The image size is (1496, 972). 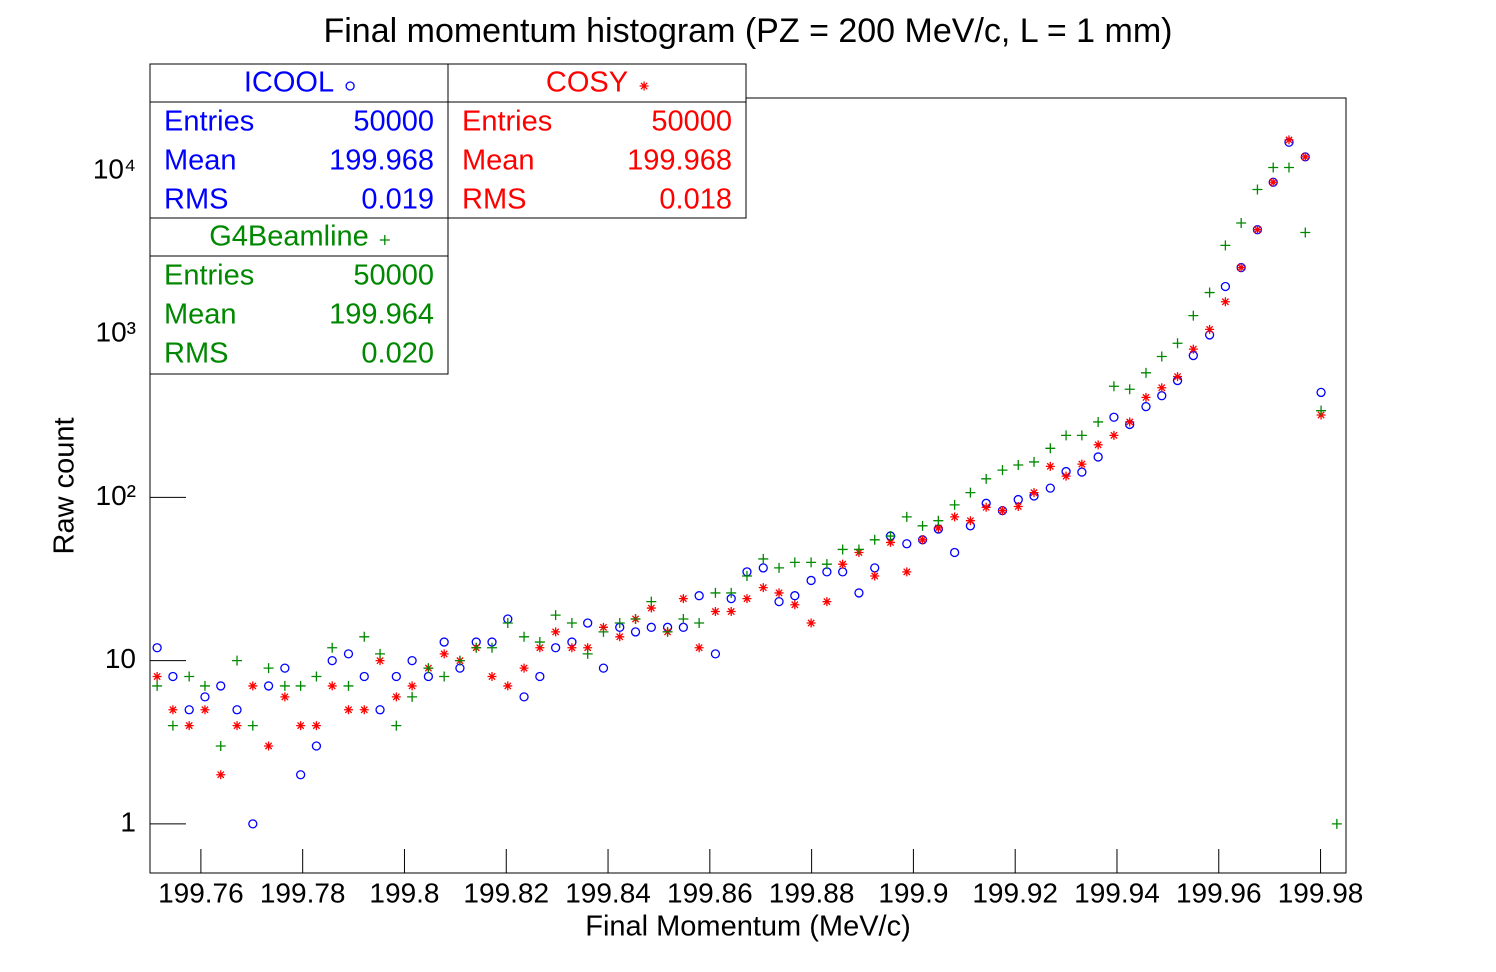 I want to click on stats-box, so click(x=597, y=141).